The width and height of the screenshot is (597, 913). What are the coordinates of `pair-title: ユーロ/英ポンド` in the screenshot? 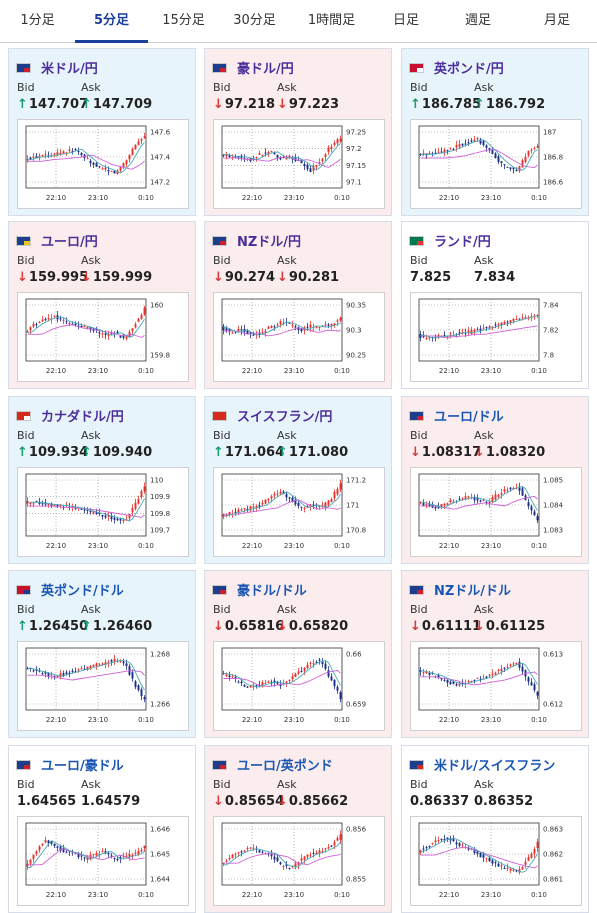 It's located at (285, 766).